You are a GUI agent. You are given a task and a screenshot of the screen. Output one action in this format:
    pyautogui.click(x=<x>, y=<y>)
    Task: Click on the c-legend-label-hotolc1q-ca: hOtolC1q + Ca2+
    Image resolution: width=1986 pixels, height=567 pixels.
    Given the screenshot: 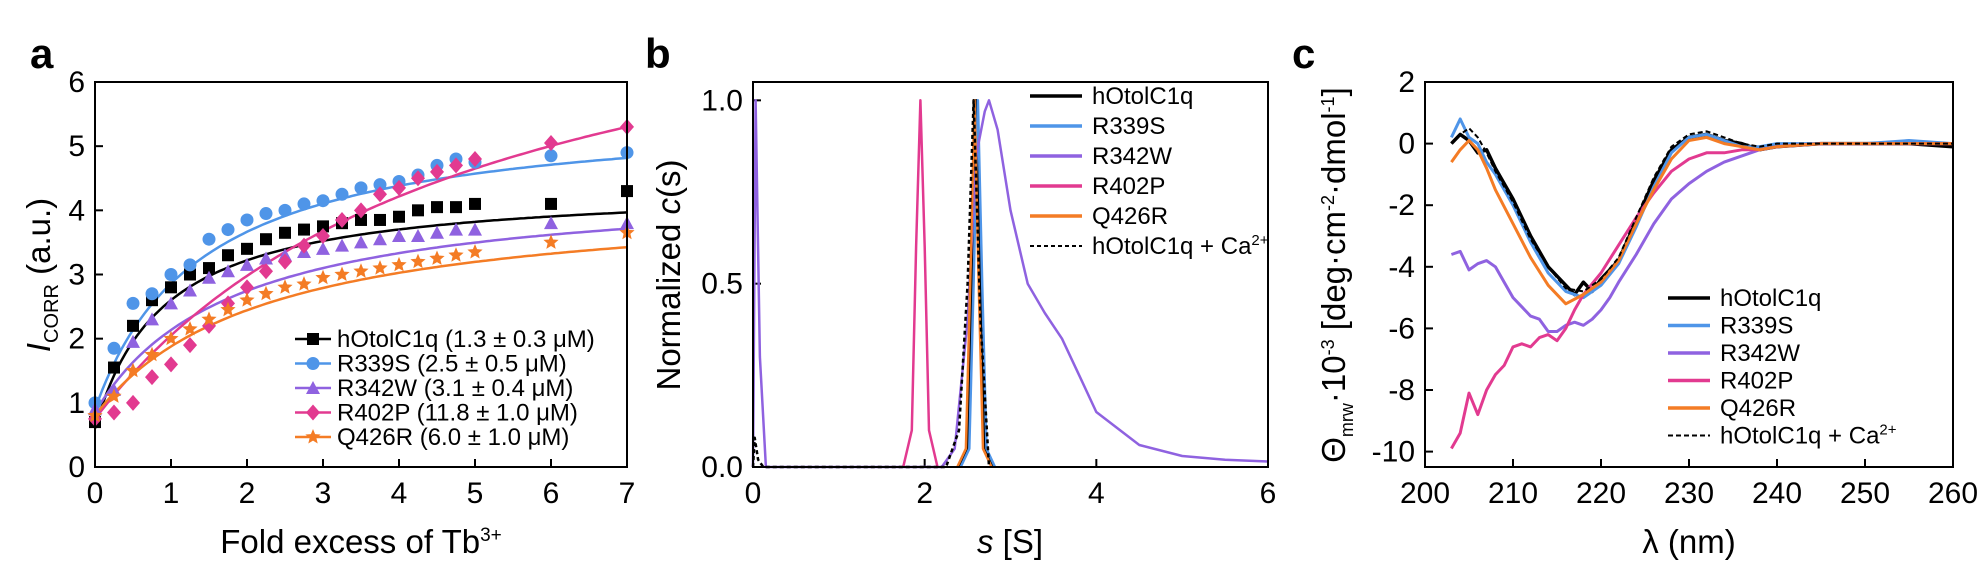 What is the action you would take?
    pyautogui.click(x=1808, y=436)
    